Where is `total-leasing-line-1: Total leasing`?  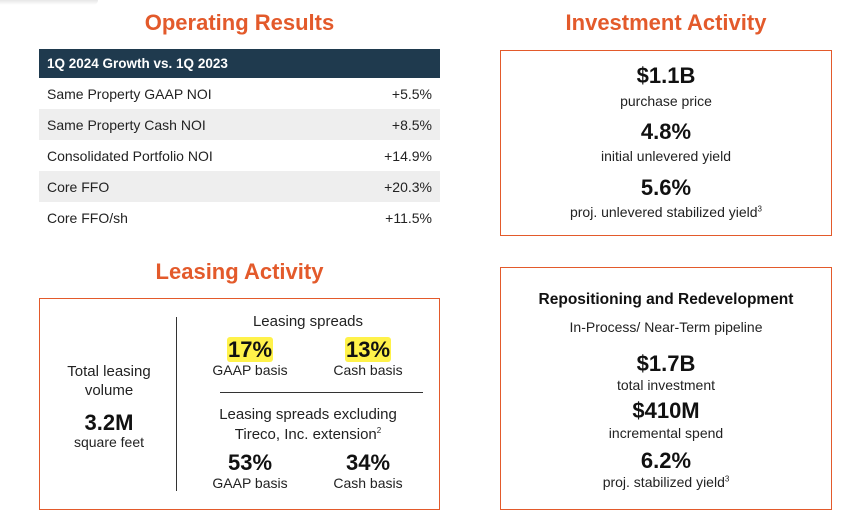
total-leasing-line-1: Total leasing is located at coordinates (109, 371).